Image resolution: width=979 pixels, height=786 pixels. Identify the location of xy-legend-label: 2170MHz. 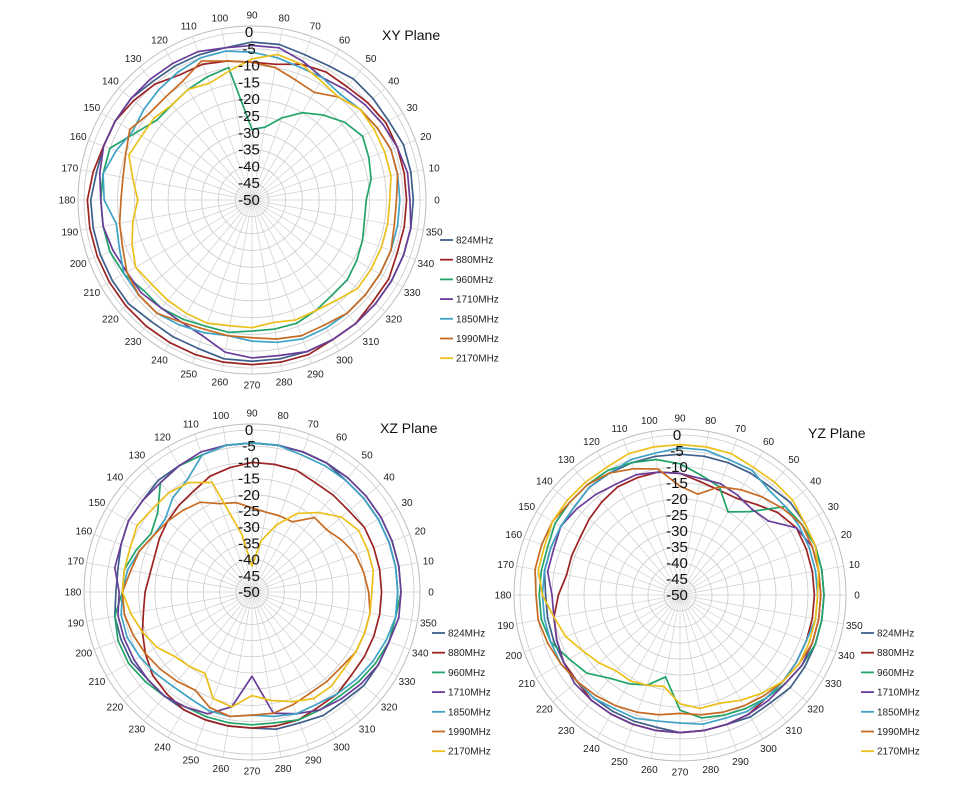
(477, 359).